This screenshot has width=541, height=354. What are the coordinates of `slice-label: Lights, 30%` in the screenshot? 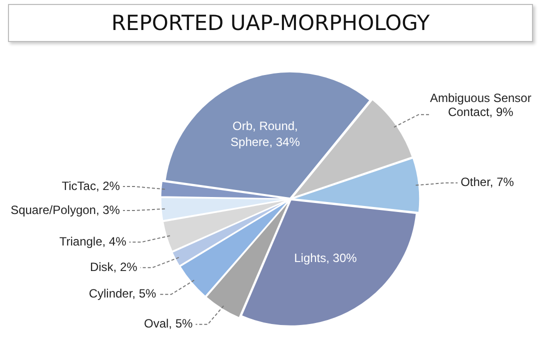 It's located at (326, 258).